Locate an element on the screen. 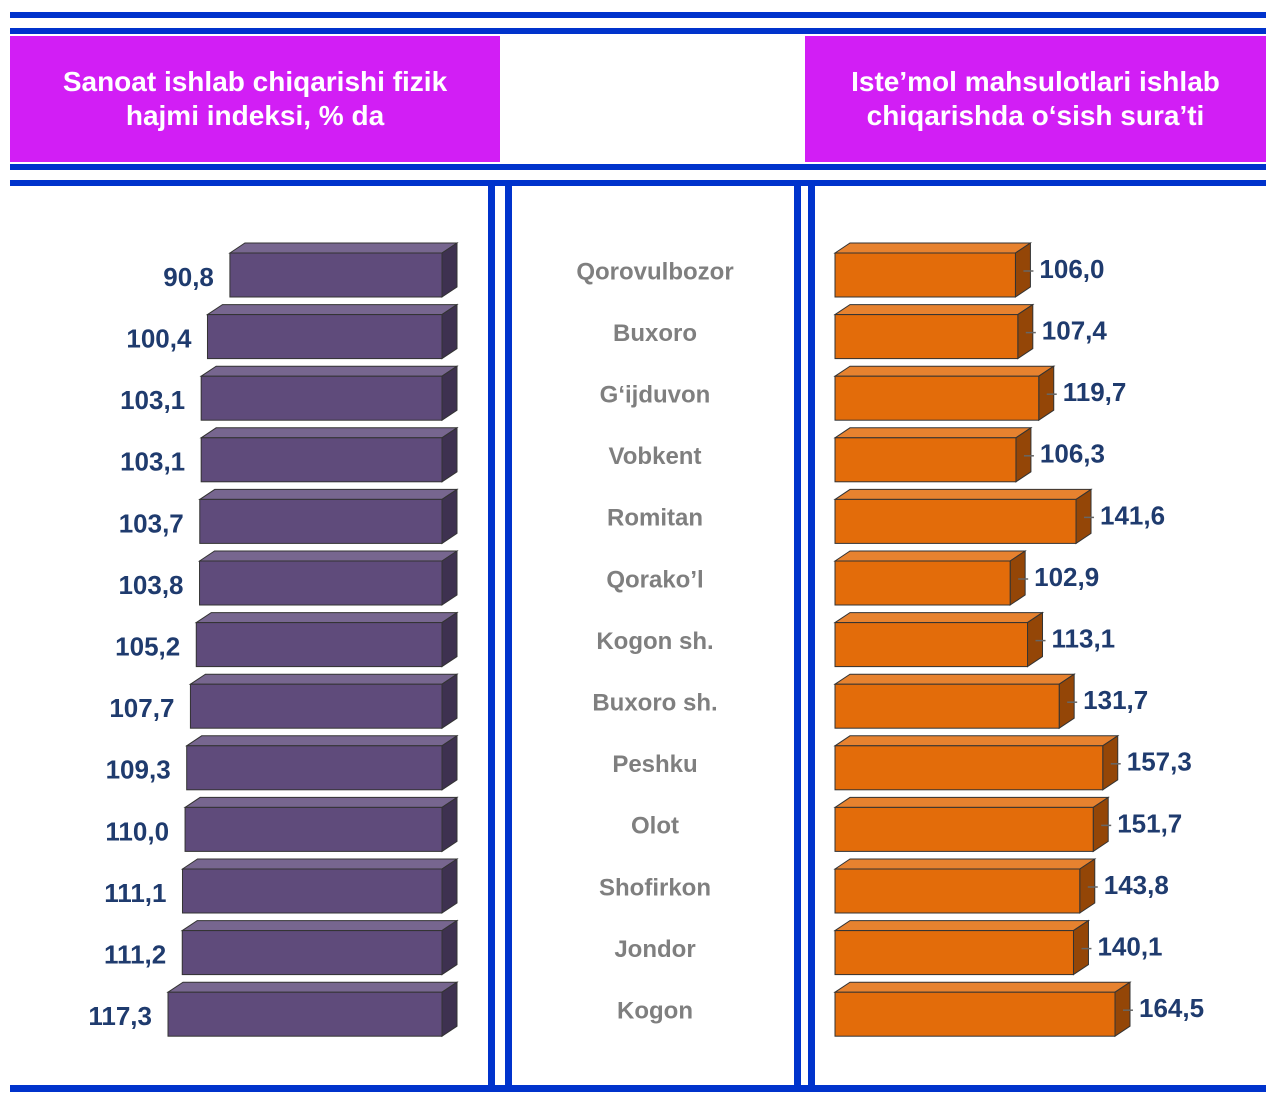 The width and height of the screenshot is (1266, 1100). category-label: Shofirkon is located at coordinates (655, 887).